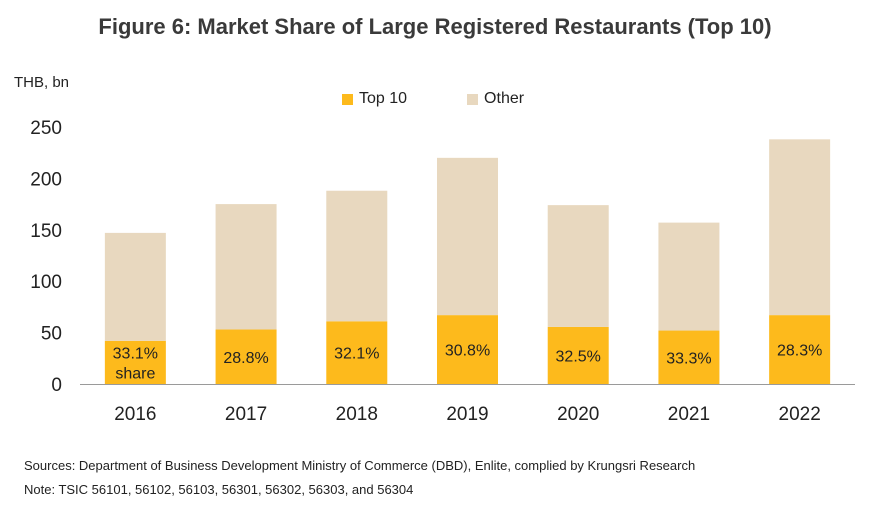 Image resolution: width=870 pixels, height=509 pixels. I want to click on legend-item-top10: Top 10, so click(374, 99).